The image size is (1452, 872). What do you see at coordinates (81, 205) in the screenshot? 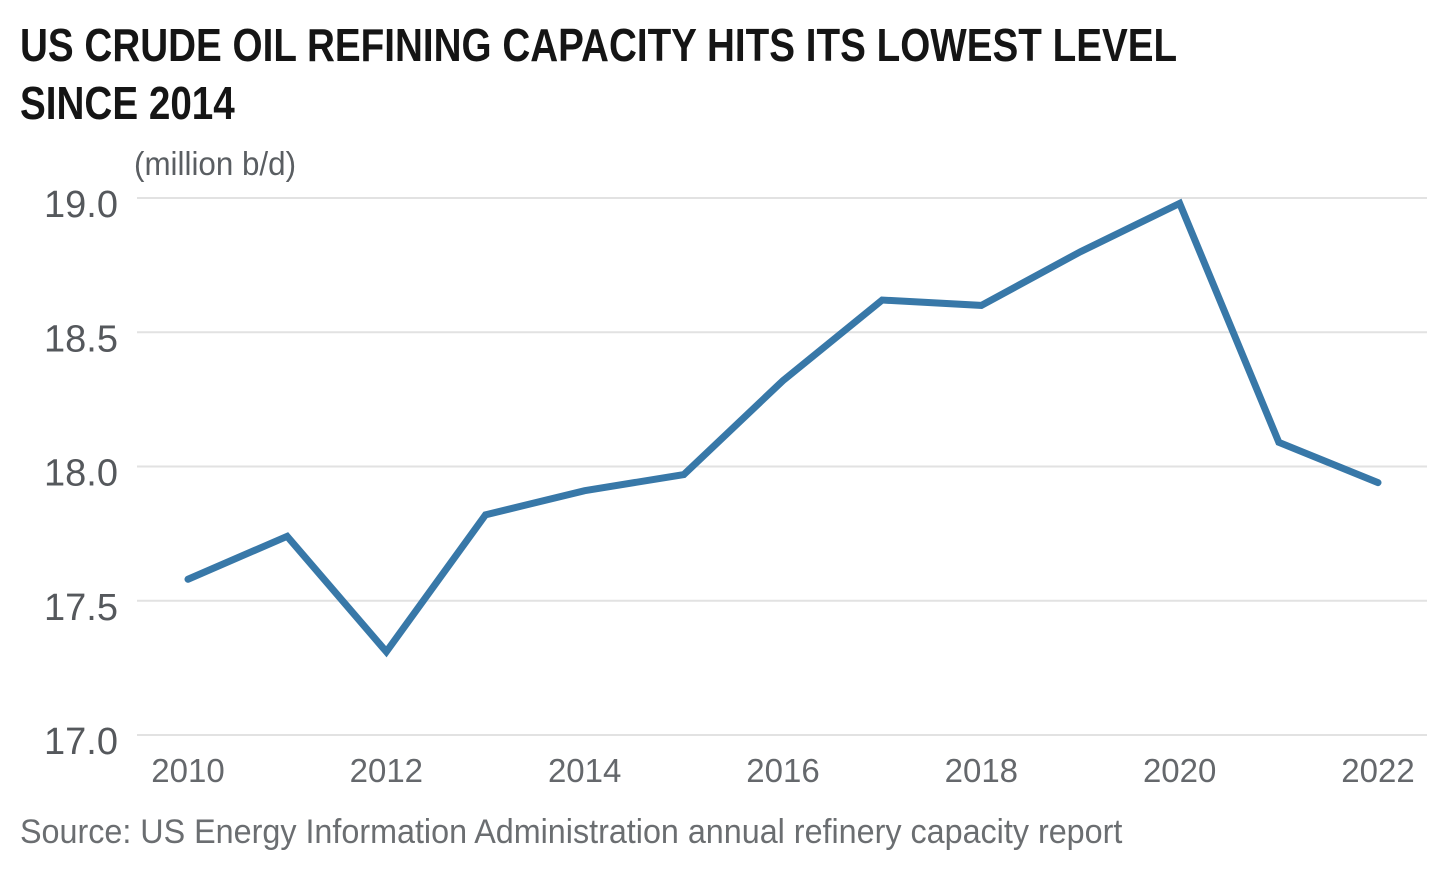
I see `y-tick-label: 19.0` at bounding box center [81, 205].